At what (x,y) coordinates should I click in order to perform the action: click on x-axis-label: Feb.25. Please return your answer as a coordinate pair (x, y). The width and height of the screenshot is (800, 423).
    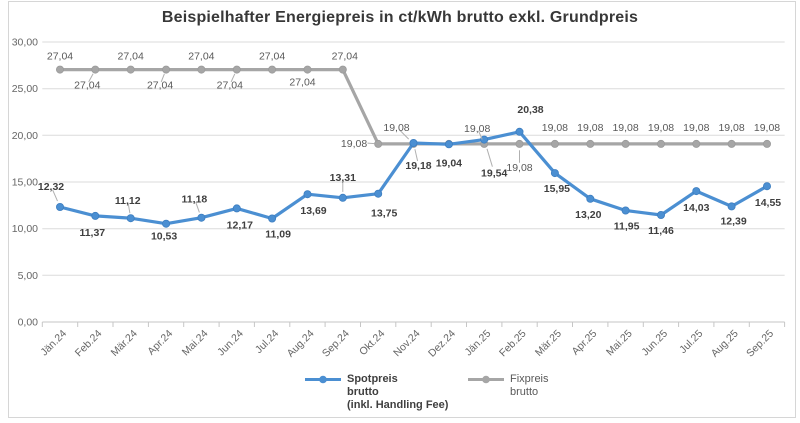
    Looking at the image, I should click on (513, 344).